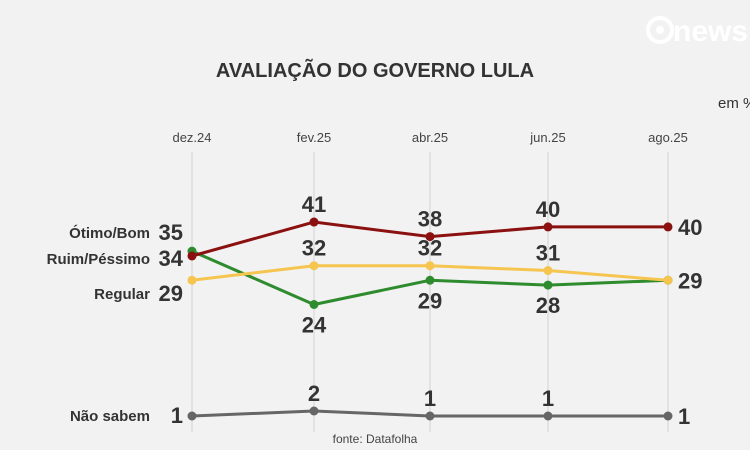  Describe the element at coordinates (398, 271) in the screenshot. I see `series-regular: 29 Regular 32 32 31 29` at that location.